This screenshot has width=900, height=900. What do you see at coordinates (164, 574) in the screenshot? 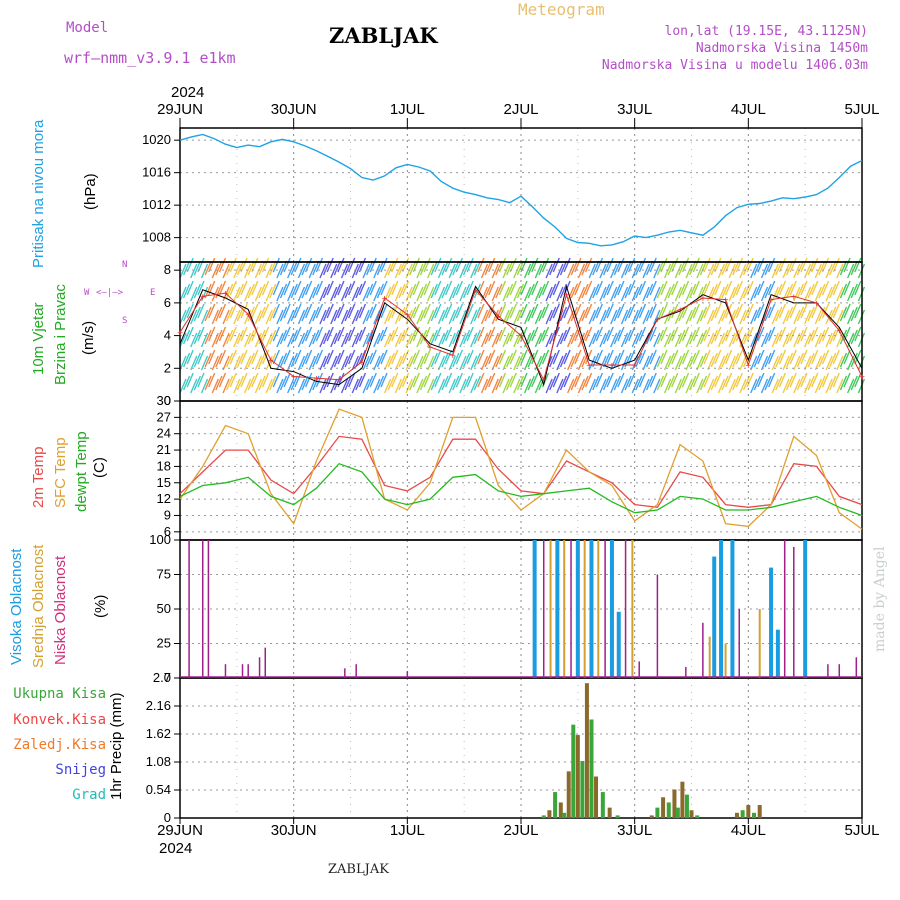
I see `y-tick-label: 75` at bounding box center [164, 574].